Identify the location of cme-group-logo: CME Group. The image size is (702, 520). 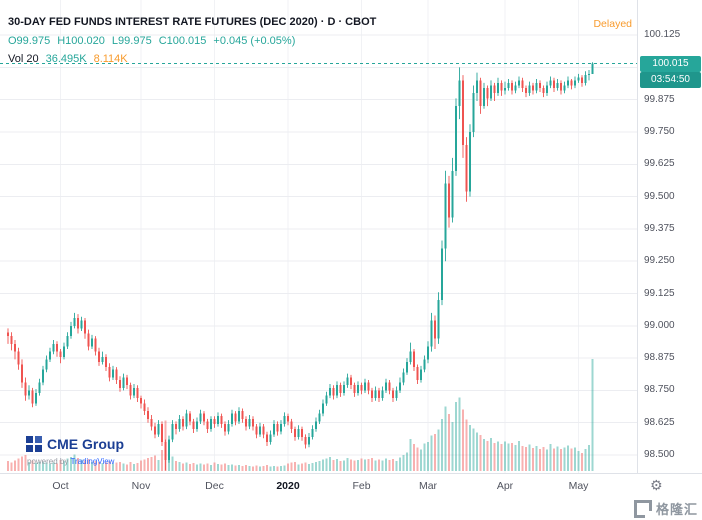
(75, 444).